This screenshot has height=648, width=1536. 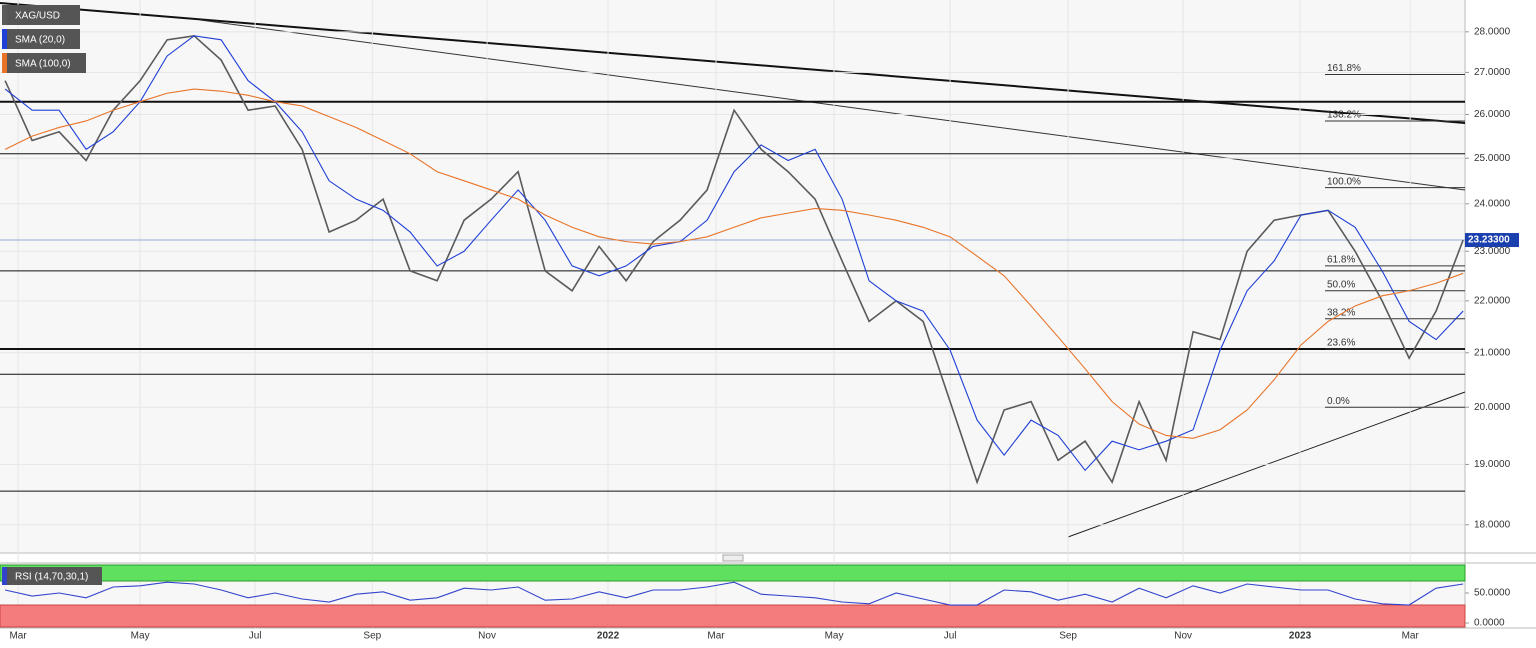 I want to click on fib-label: 138.2%, so click(x=1344, y=115).